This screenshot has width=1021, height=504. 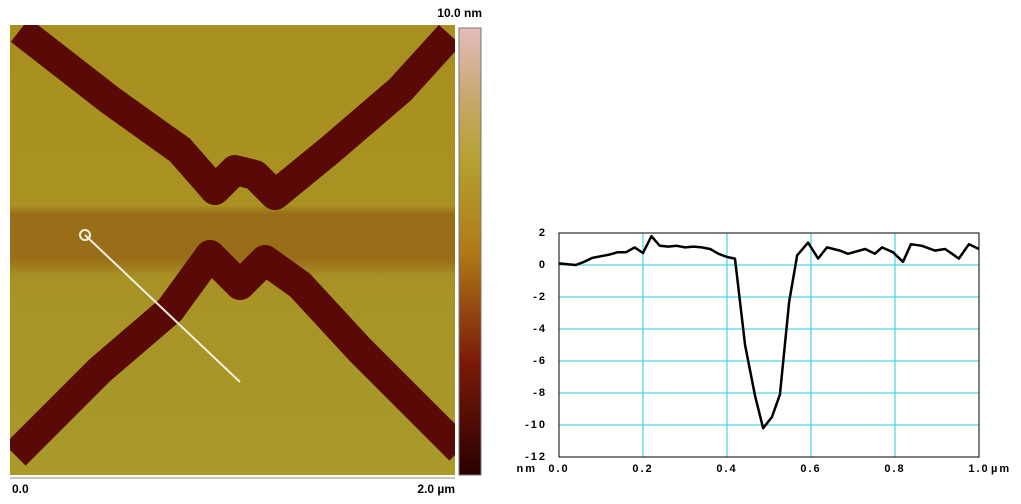 I want to click on y-tick-label: -12, so click(x=536, y=457).